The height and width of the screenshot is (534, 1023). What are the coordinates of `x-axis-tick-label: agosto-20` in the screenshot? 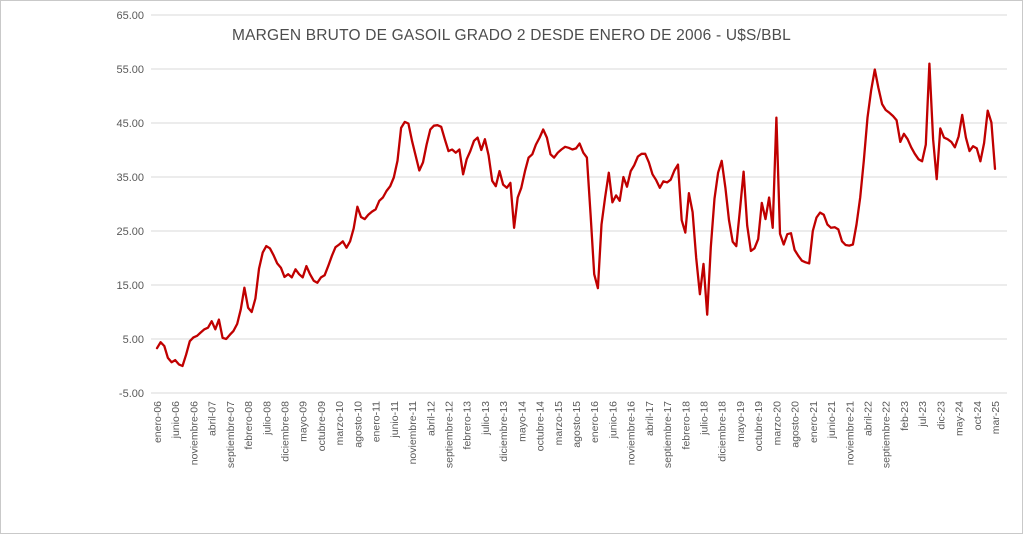 It's located at (796, 424).